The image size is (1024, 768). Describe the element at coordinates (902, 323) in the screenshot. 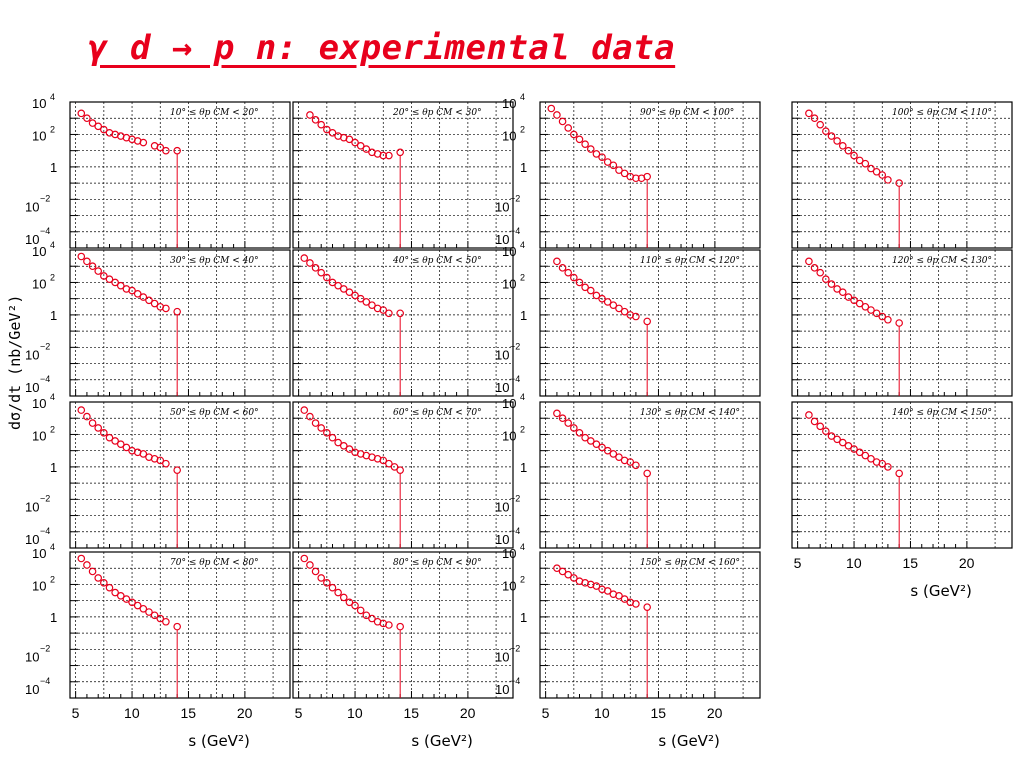

I see `panel-7: 120° ≤ θp CM < 130°` at that location.